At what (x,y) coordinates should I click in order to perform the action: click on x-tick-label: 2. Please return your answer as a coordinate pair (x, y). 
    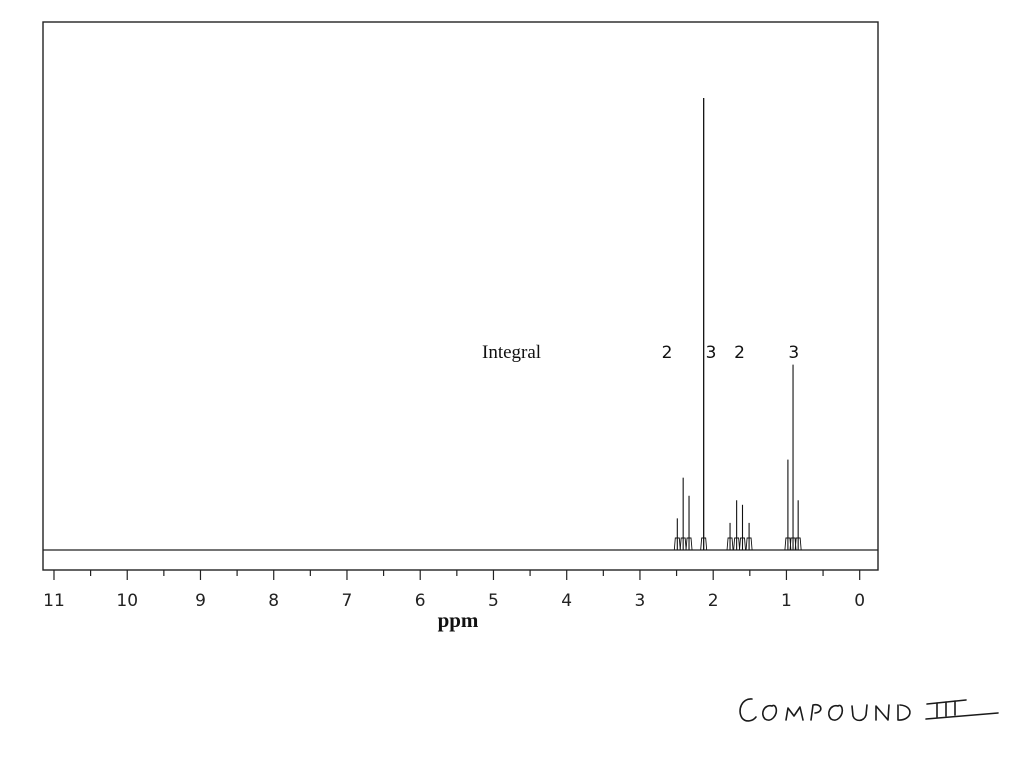
    Looking at the image, I should click on (713, 601).